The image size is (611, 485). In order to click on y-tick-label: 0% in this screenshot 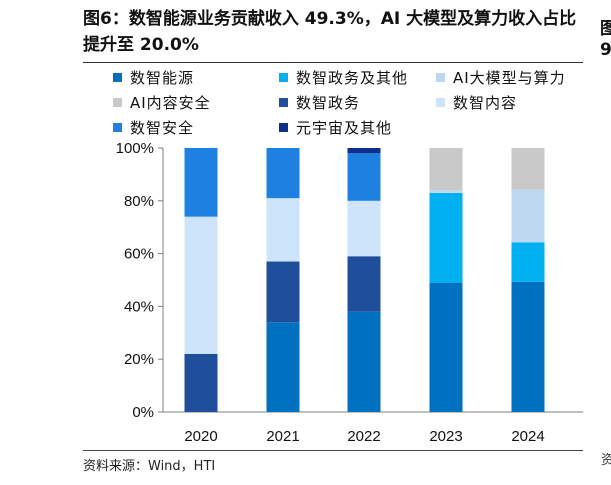, I will do `click(143, 412)`.